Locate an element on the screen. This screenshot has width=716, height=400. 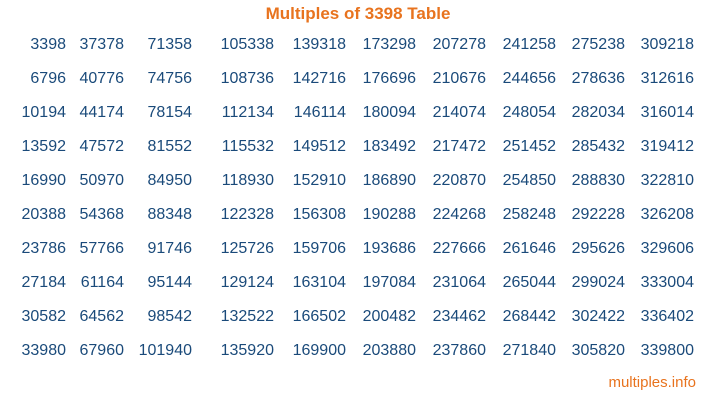
table-cell: 115532 is located at coordinates (247, 146).